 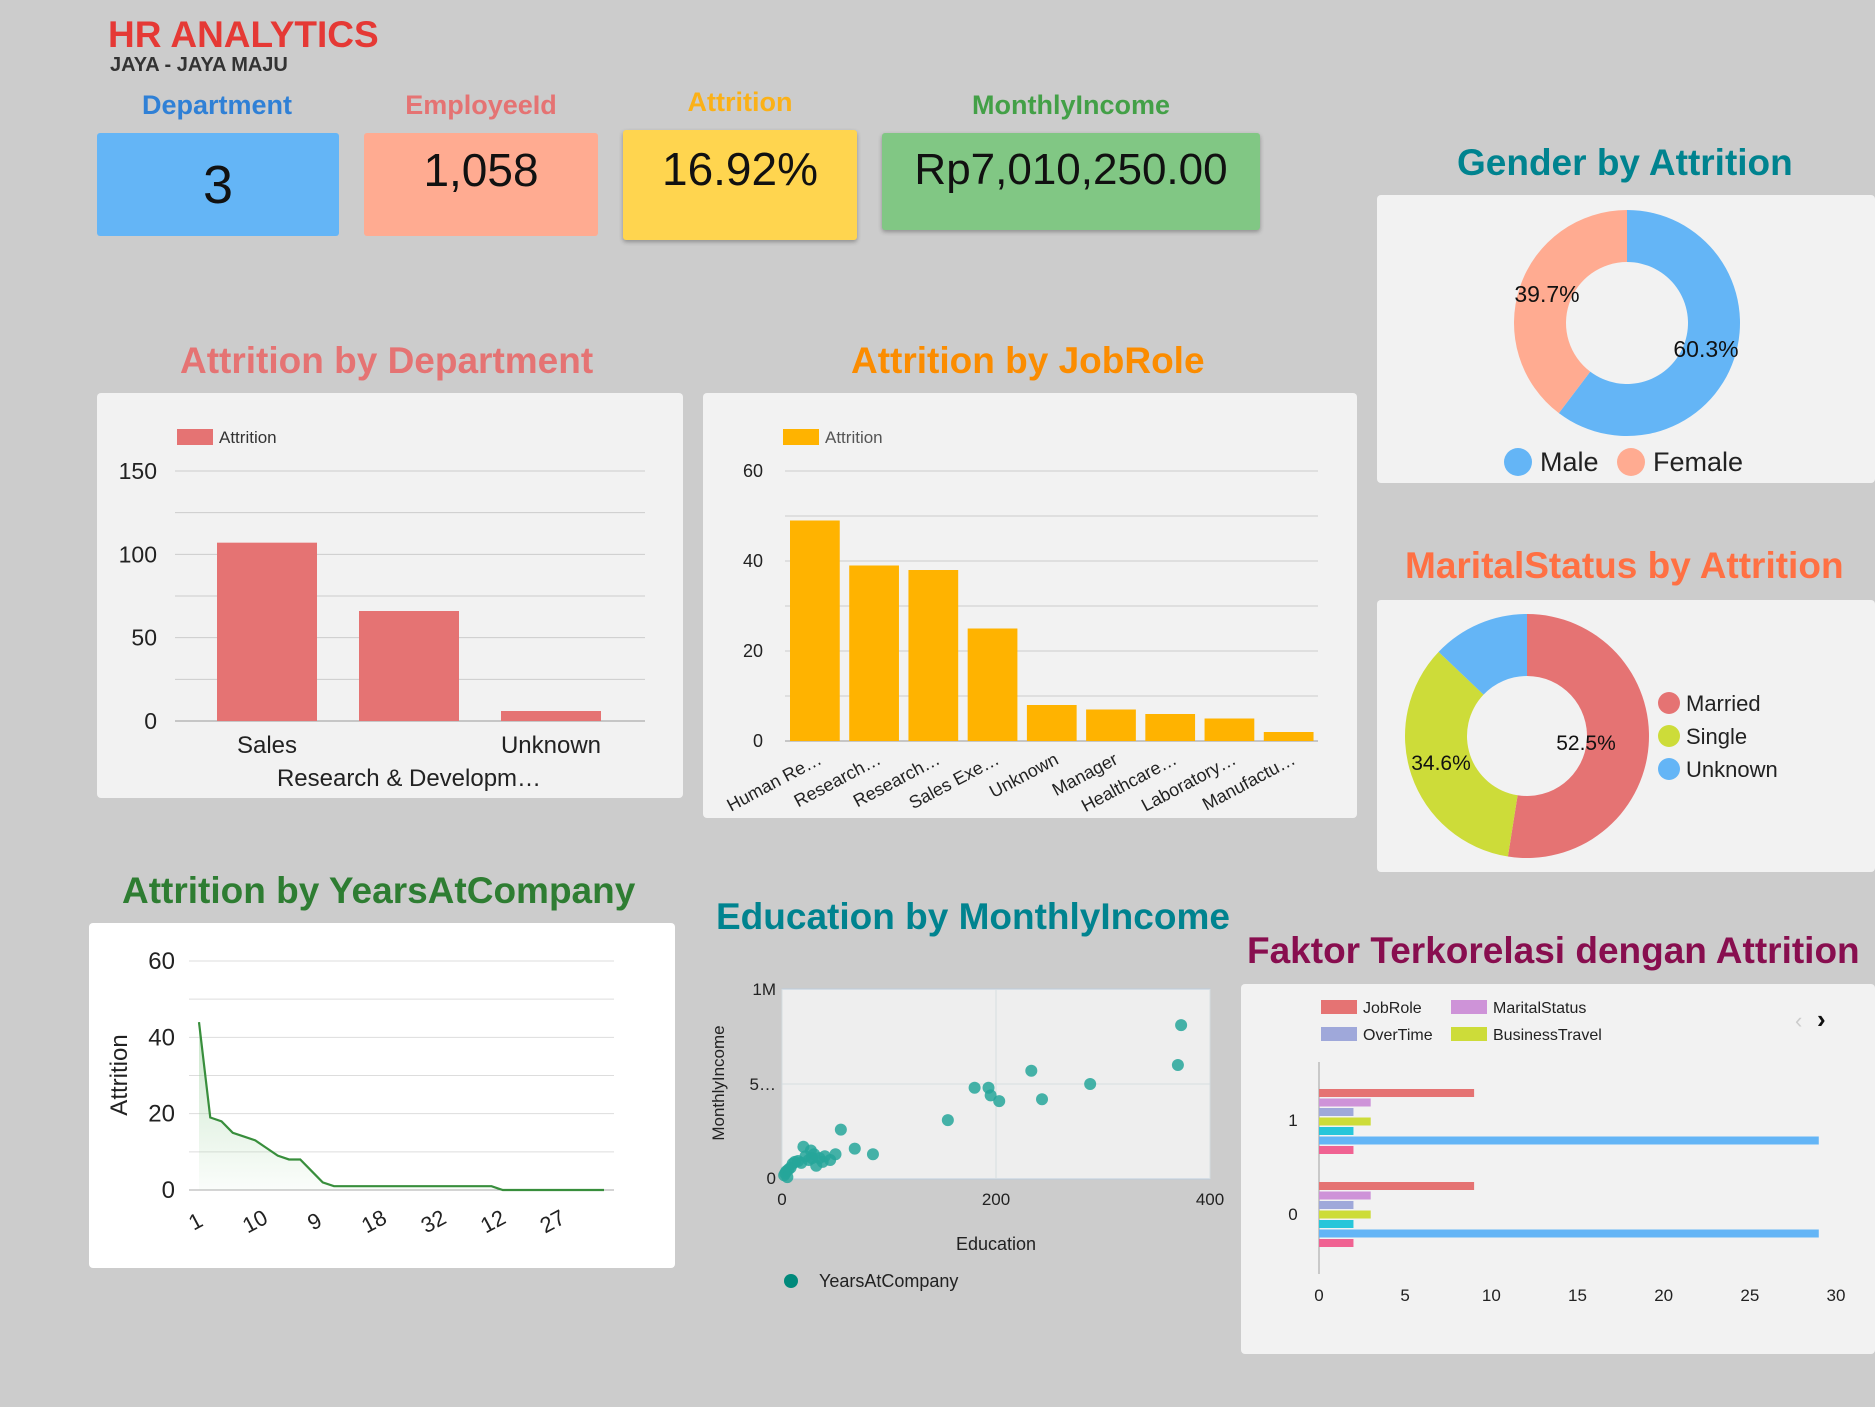 I want to click on kpi-employeeid-card: 1,058, so click(x=481, y=184).